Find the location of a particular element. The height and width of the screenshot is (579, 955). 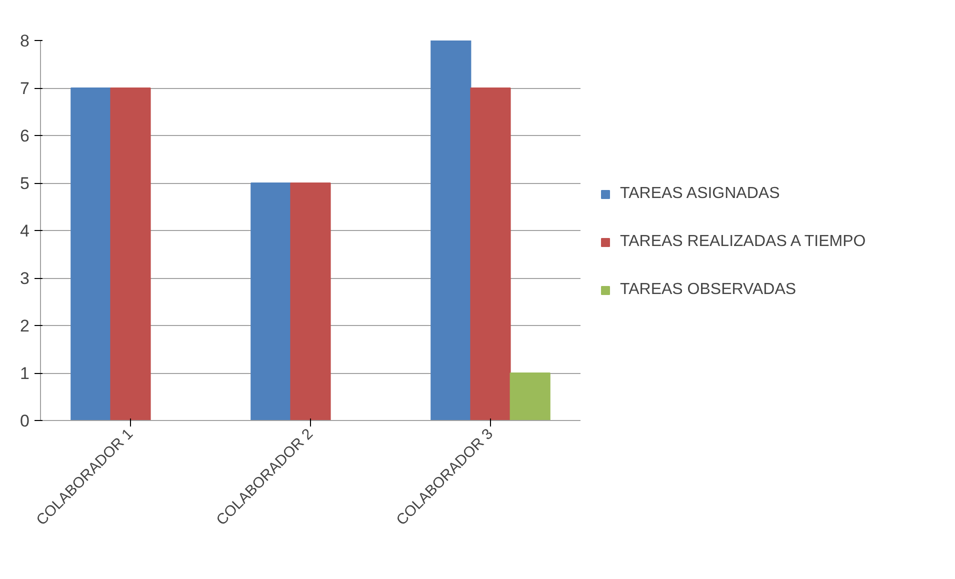

y-tick-label: 8 is located at coordinates (25, 41).